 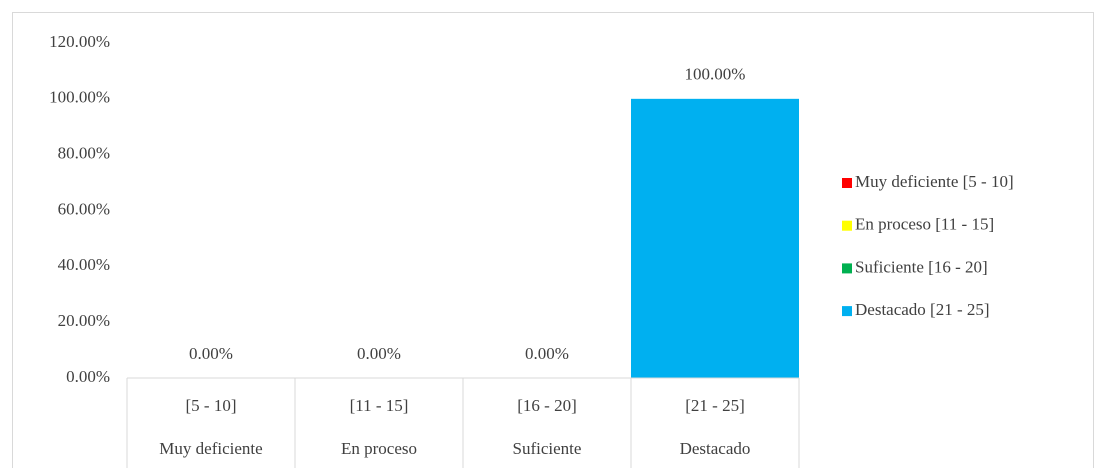 I want to click on y-tick-label: 60.00%, so click(x=84, y=208).